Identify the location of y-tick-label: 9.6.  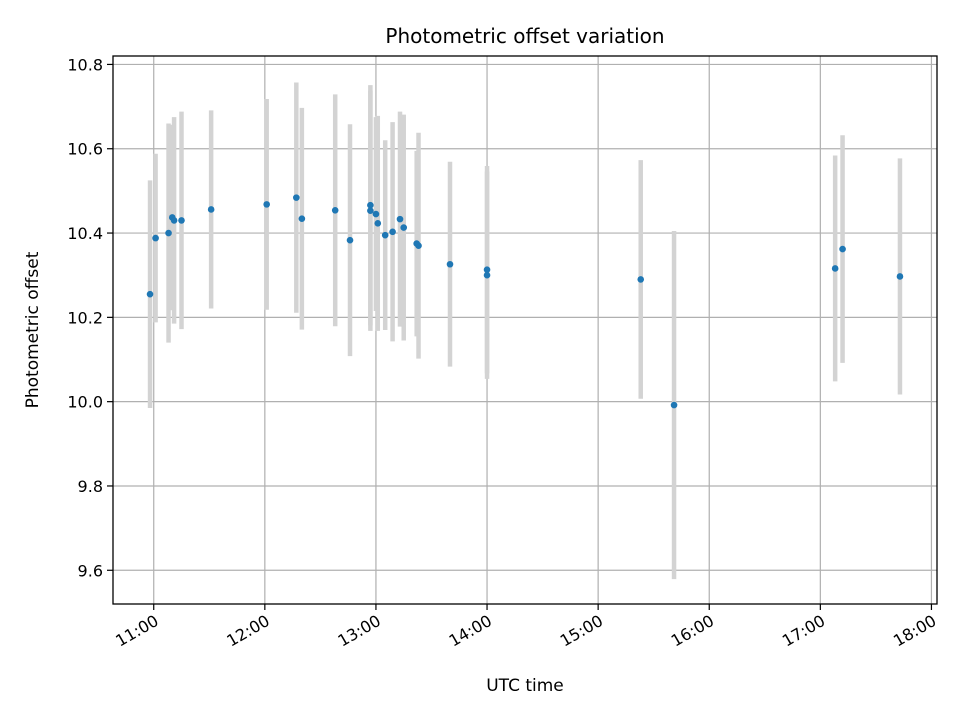
(90, 570).